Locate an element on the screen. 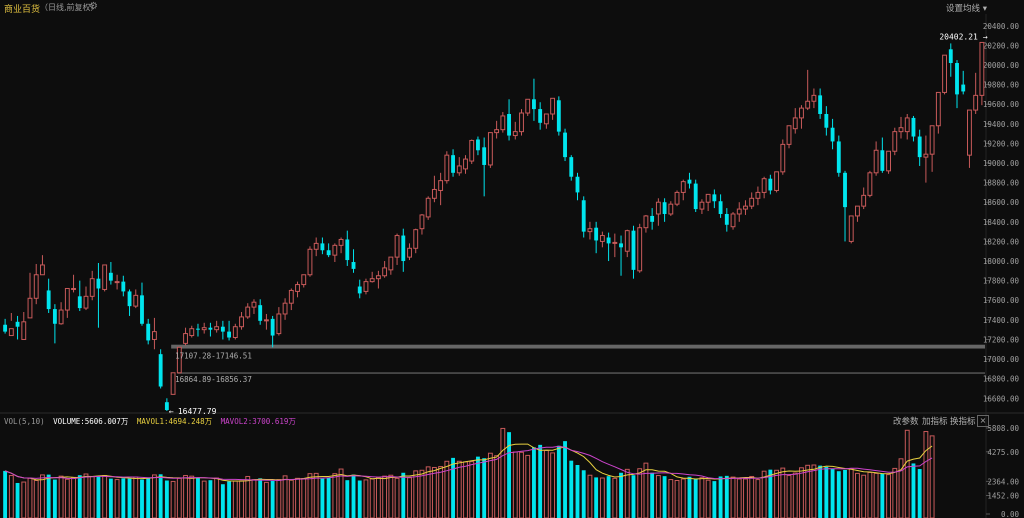  gear-icon: ⚙ is located at coordinates (93, 6).